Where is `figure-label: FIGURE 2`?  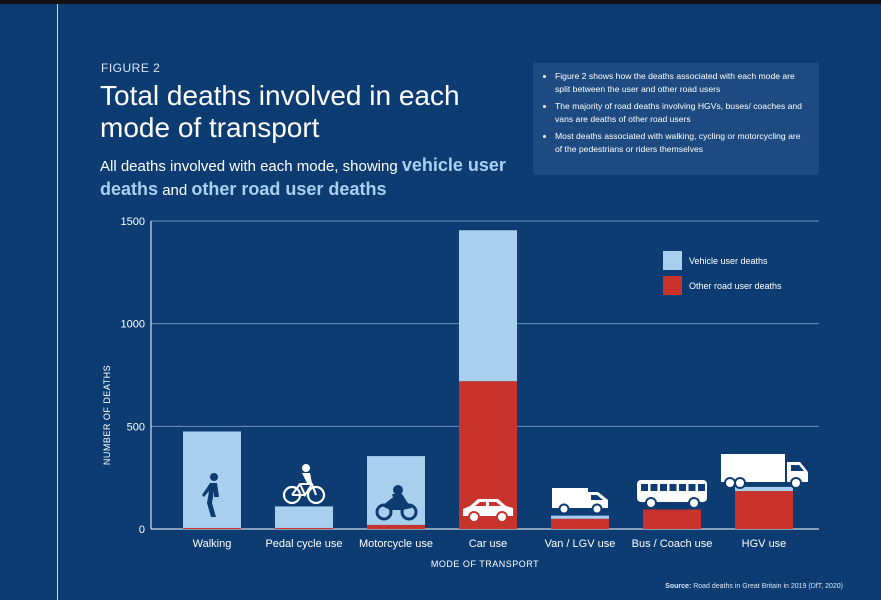
figure-label: FIGURE 2 is located at coordinates (131, 68).